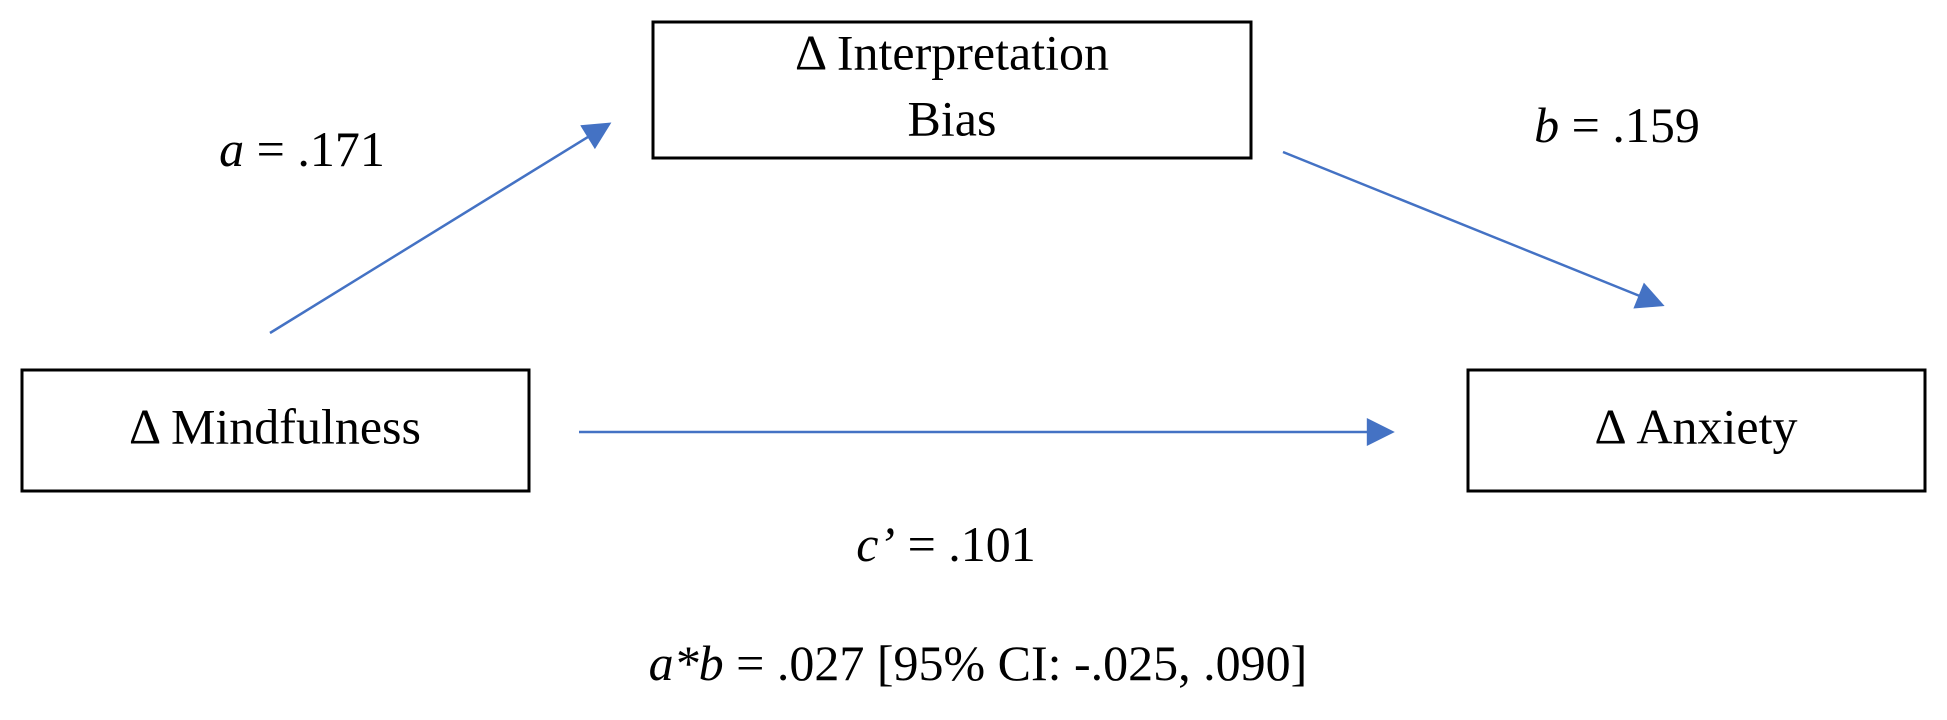 This screenshot has height=720, width=1947. What do you see at coordinates (1546, 125) in the screenshot?
I see `edge-symbol: b` at bounding box center [1546, 125].